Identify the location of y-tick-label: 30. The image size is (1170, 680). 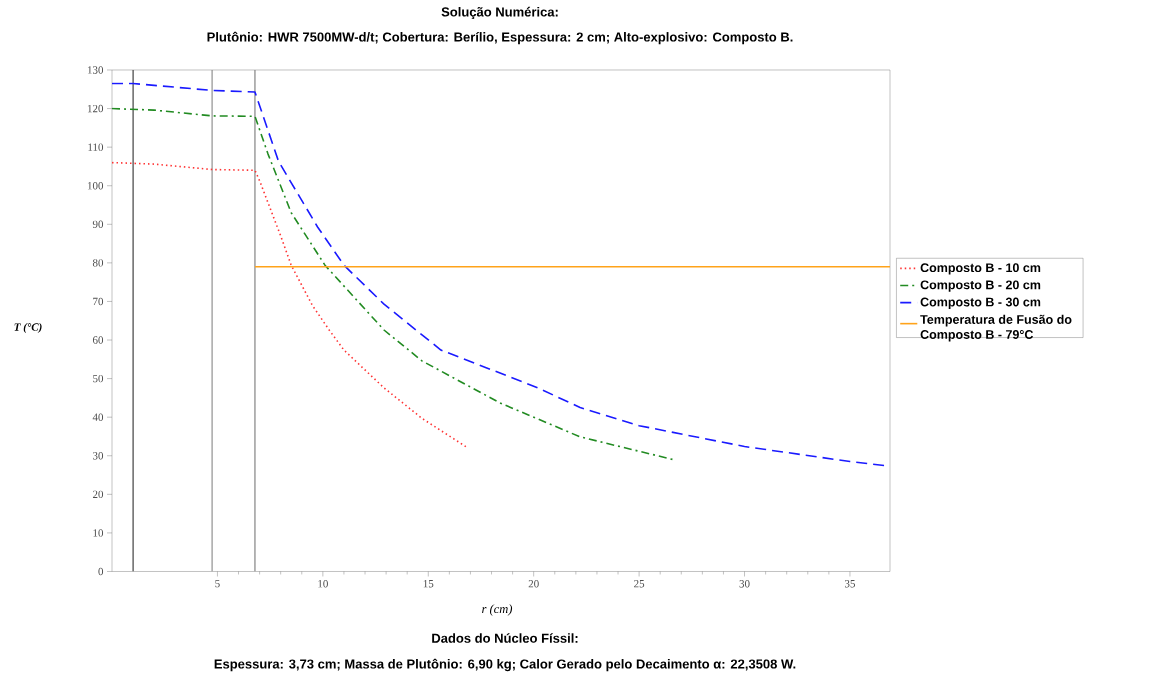
(98, 456).